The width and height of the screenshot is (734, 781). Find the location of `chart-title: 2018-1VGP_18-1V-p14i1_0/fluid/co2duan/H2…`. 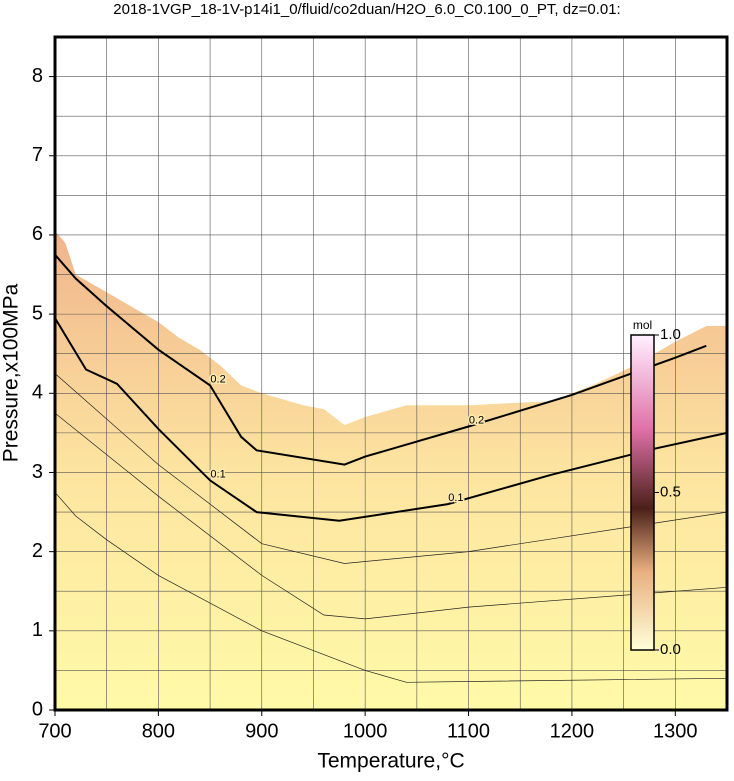

chart-title: 2018-1VGP_18-1V-p14i1_0/fluid/co2duan/H2… is located at coordinates (366, 9).